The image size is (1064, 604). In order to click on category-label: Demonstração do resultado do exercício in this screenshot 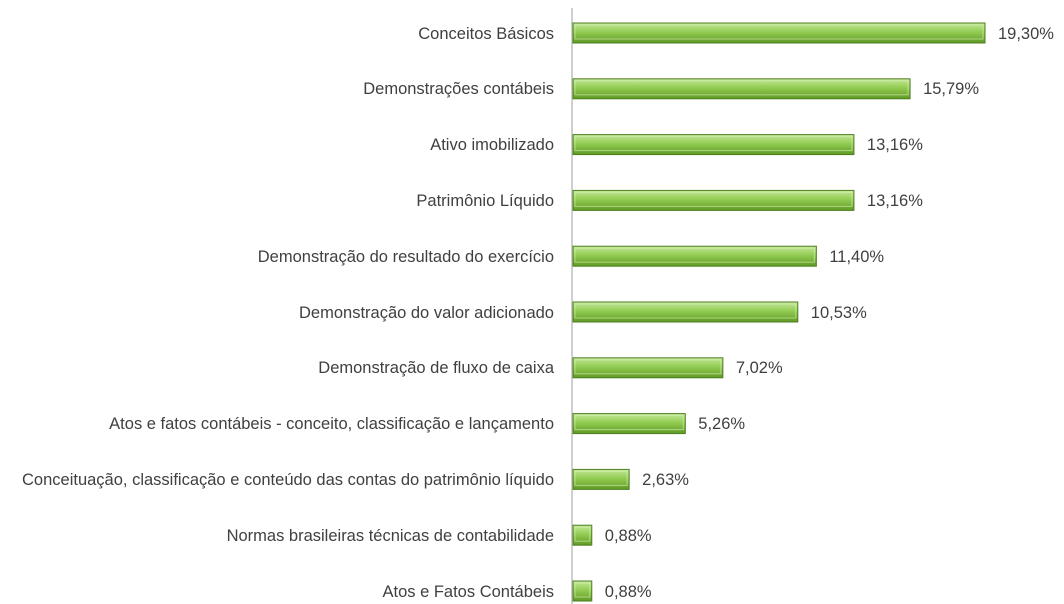, I will do `click(405, 256)`.